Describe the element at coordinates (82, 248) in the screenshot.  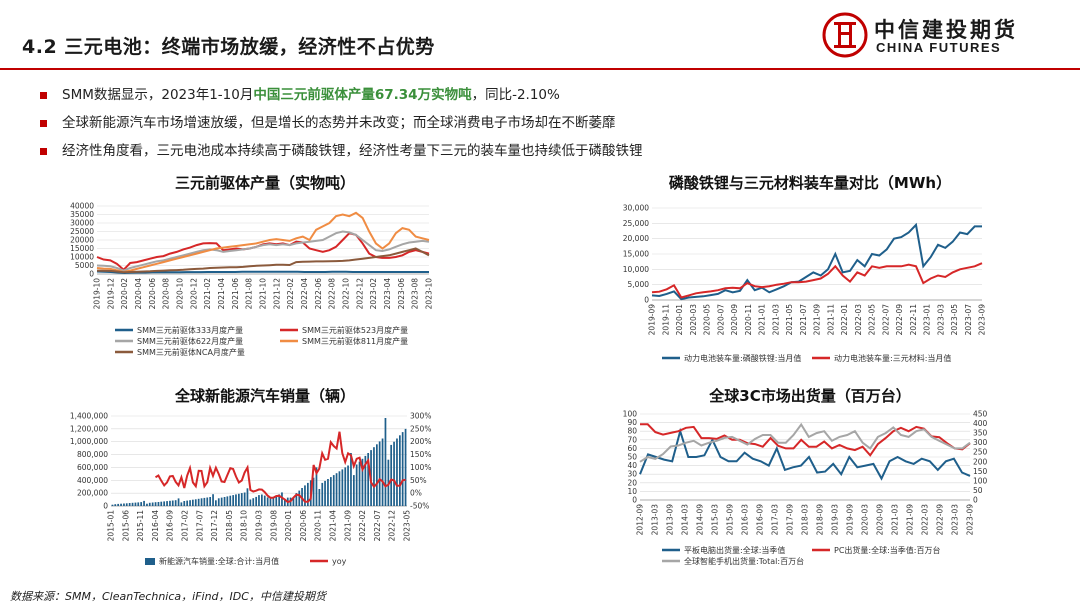
I see `y-tick-label: 15000` at that location.